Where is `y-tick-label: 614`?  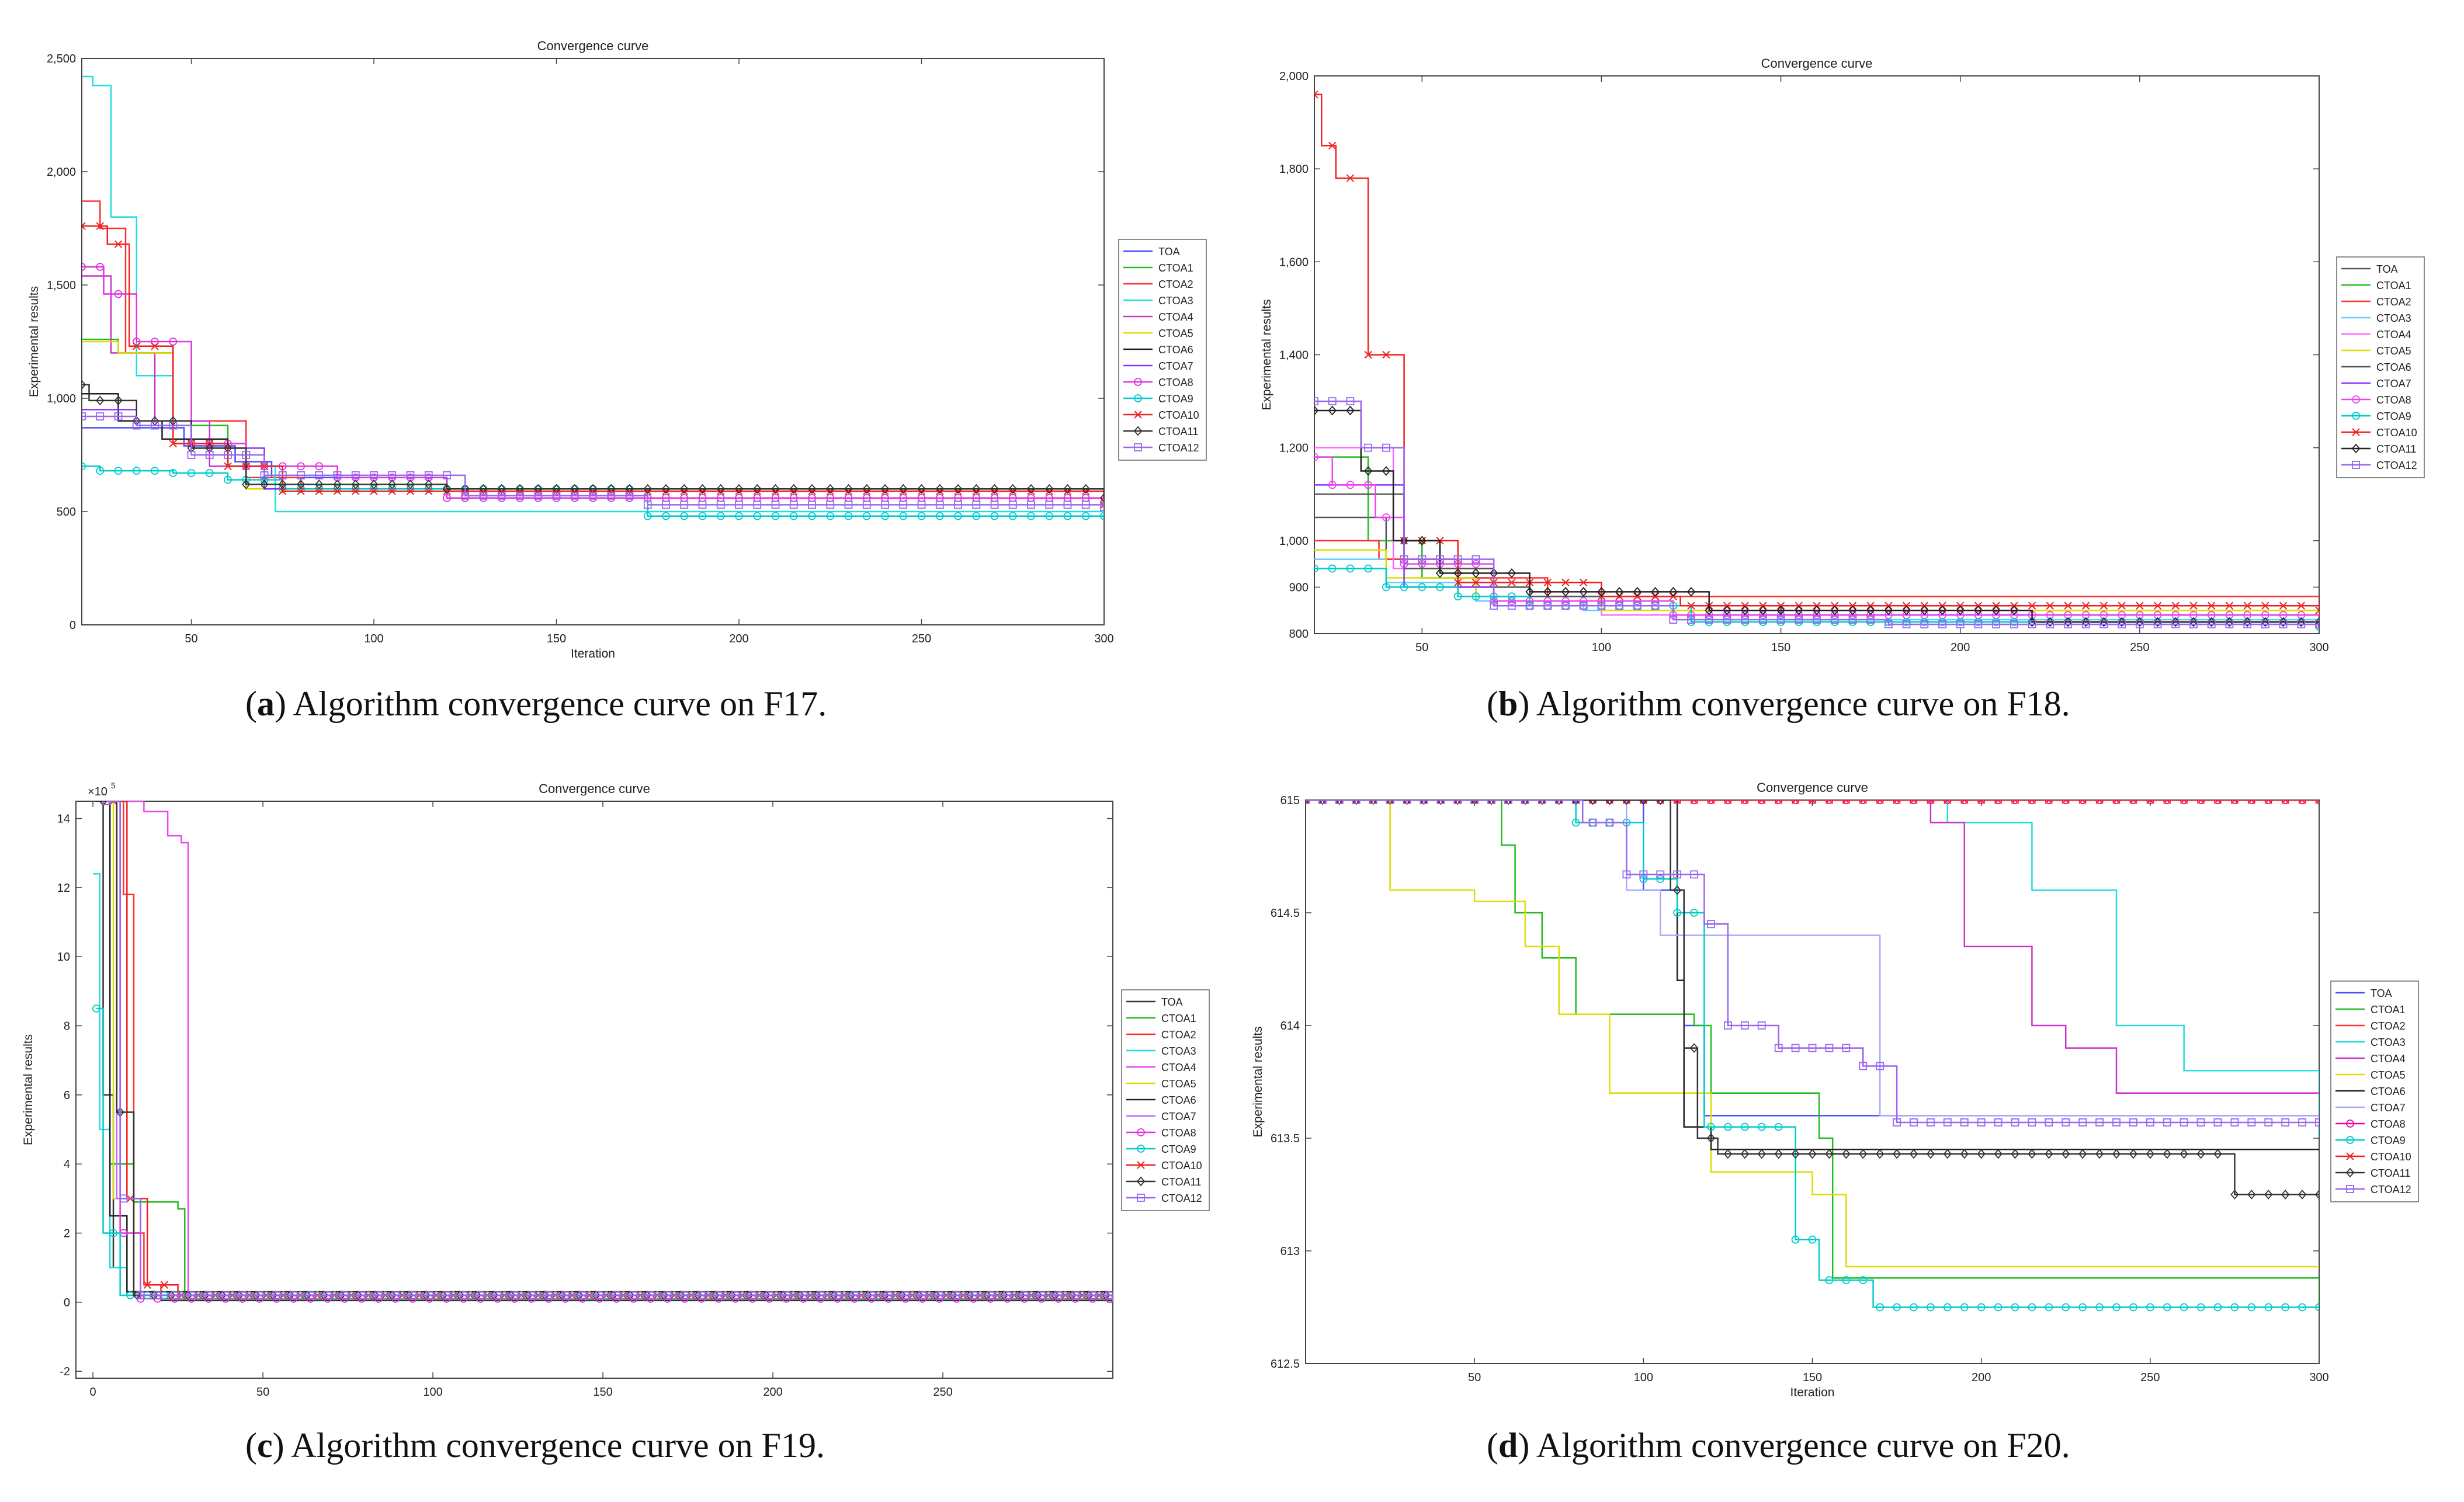 y-tick-label: 614 is located at coordinates (1290, 1026).